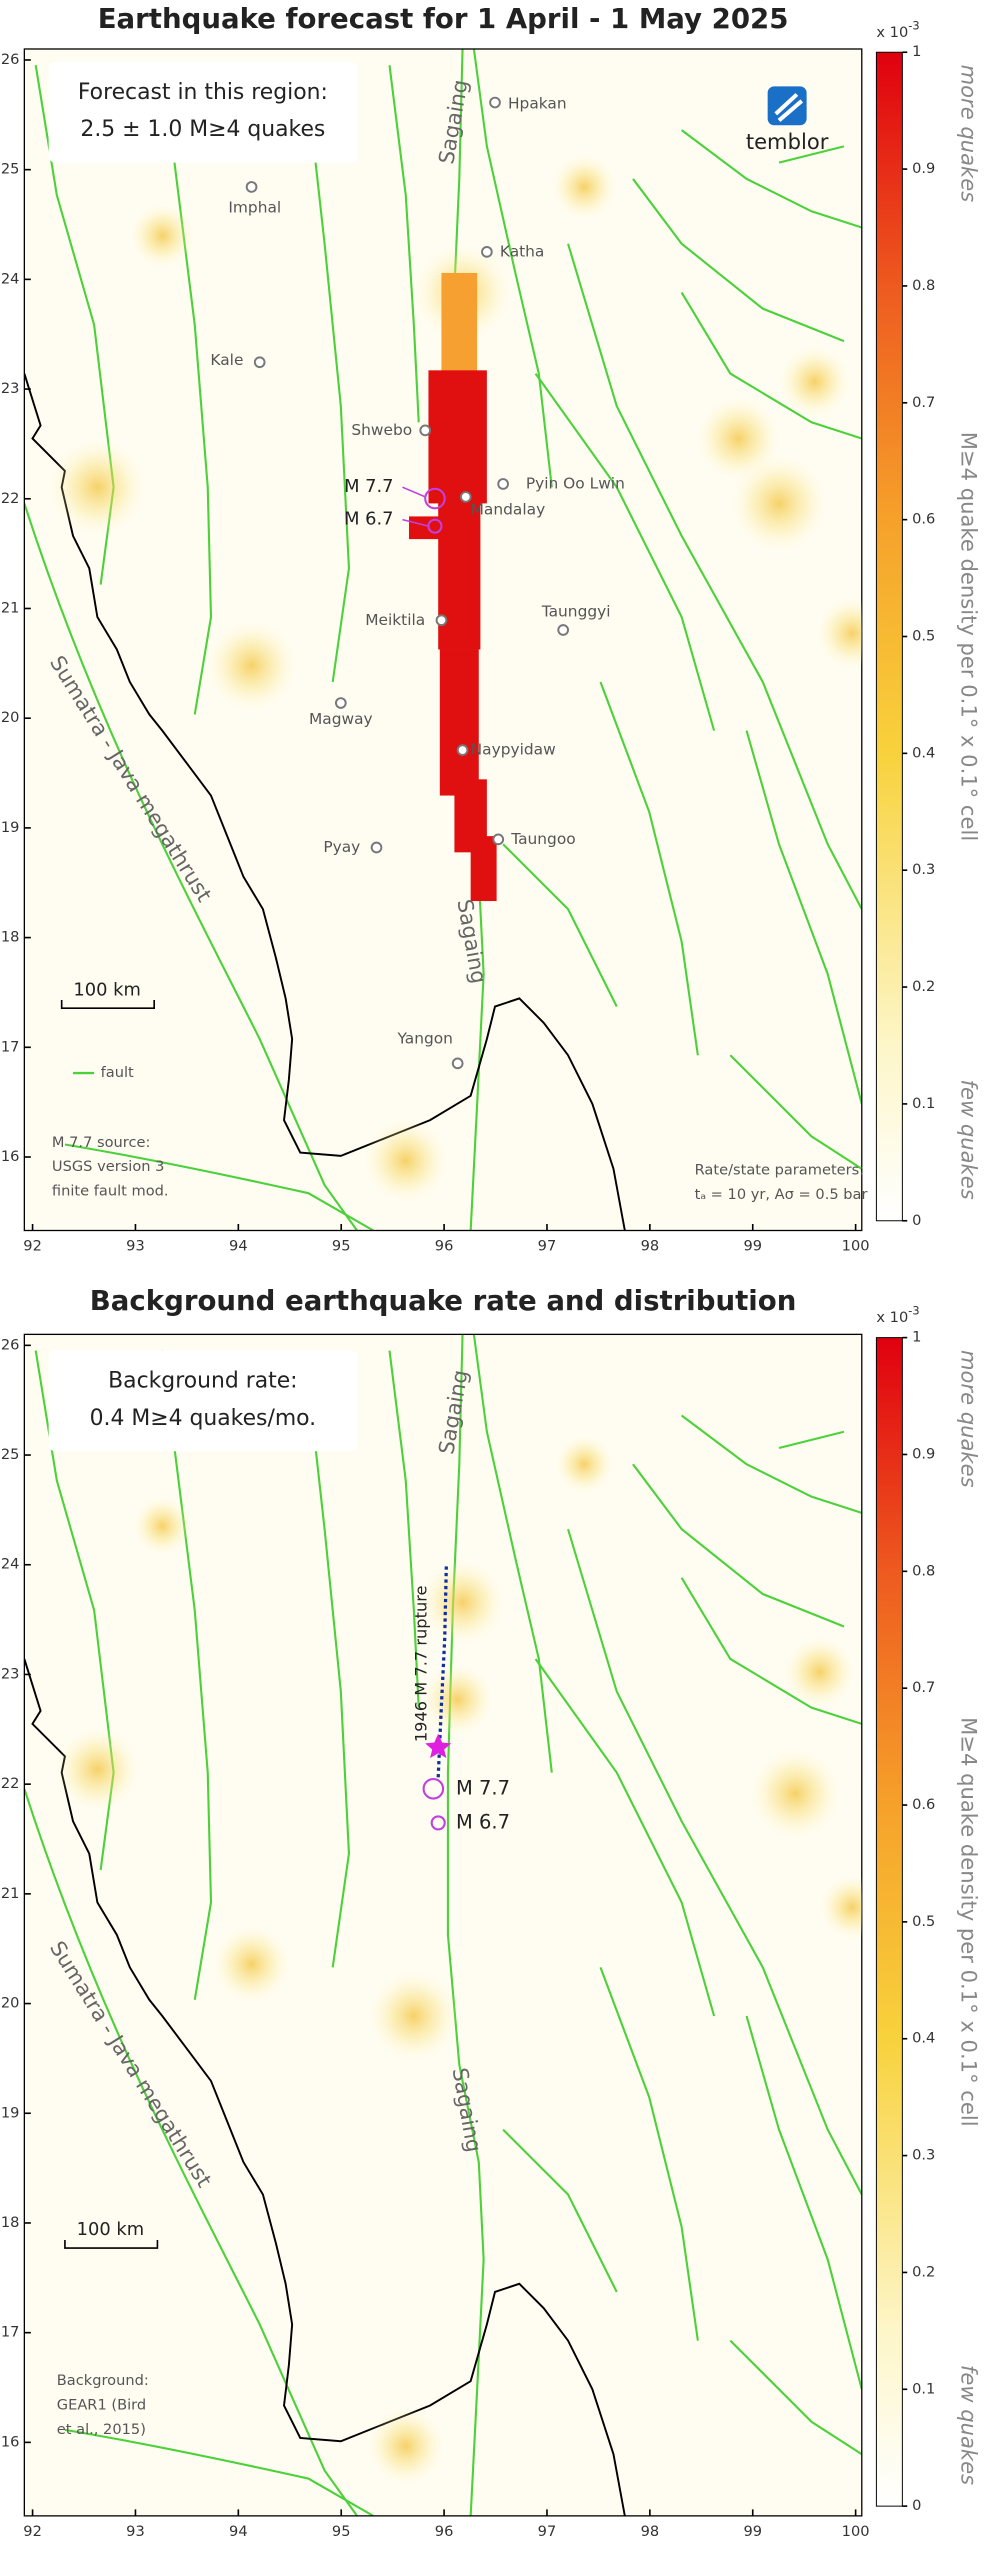  I want to click on legend-label: fault, so click(117, 1072).